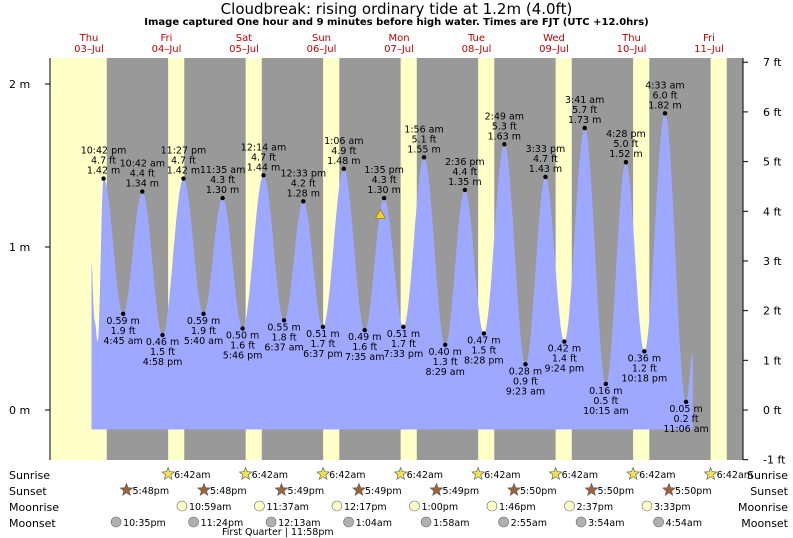  I want to click on moonset-time: 1:04am, so click(374, 523).